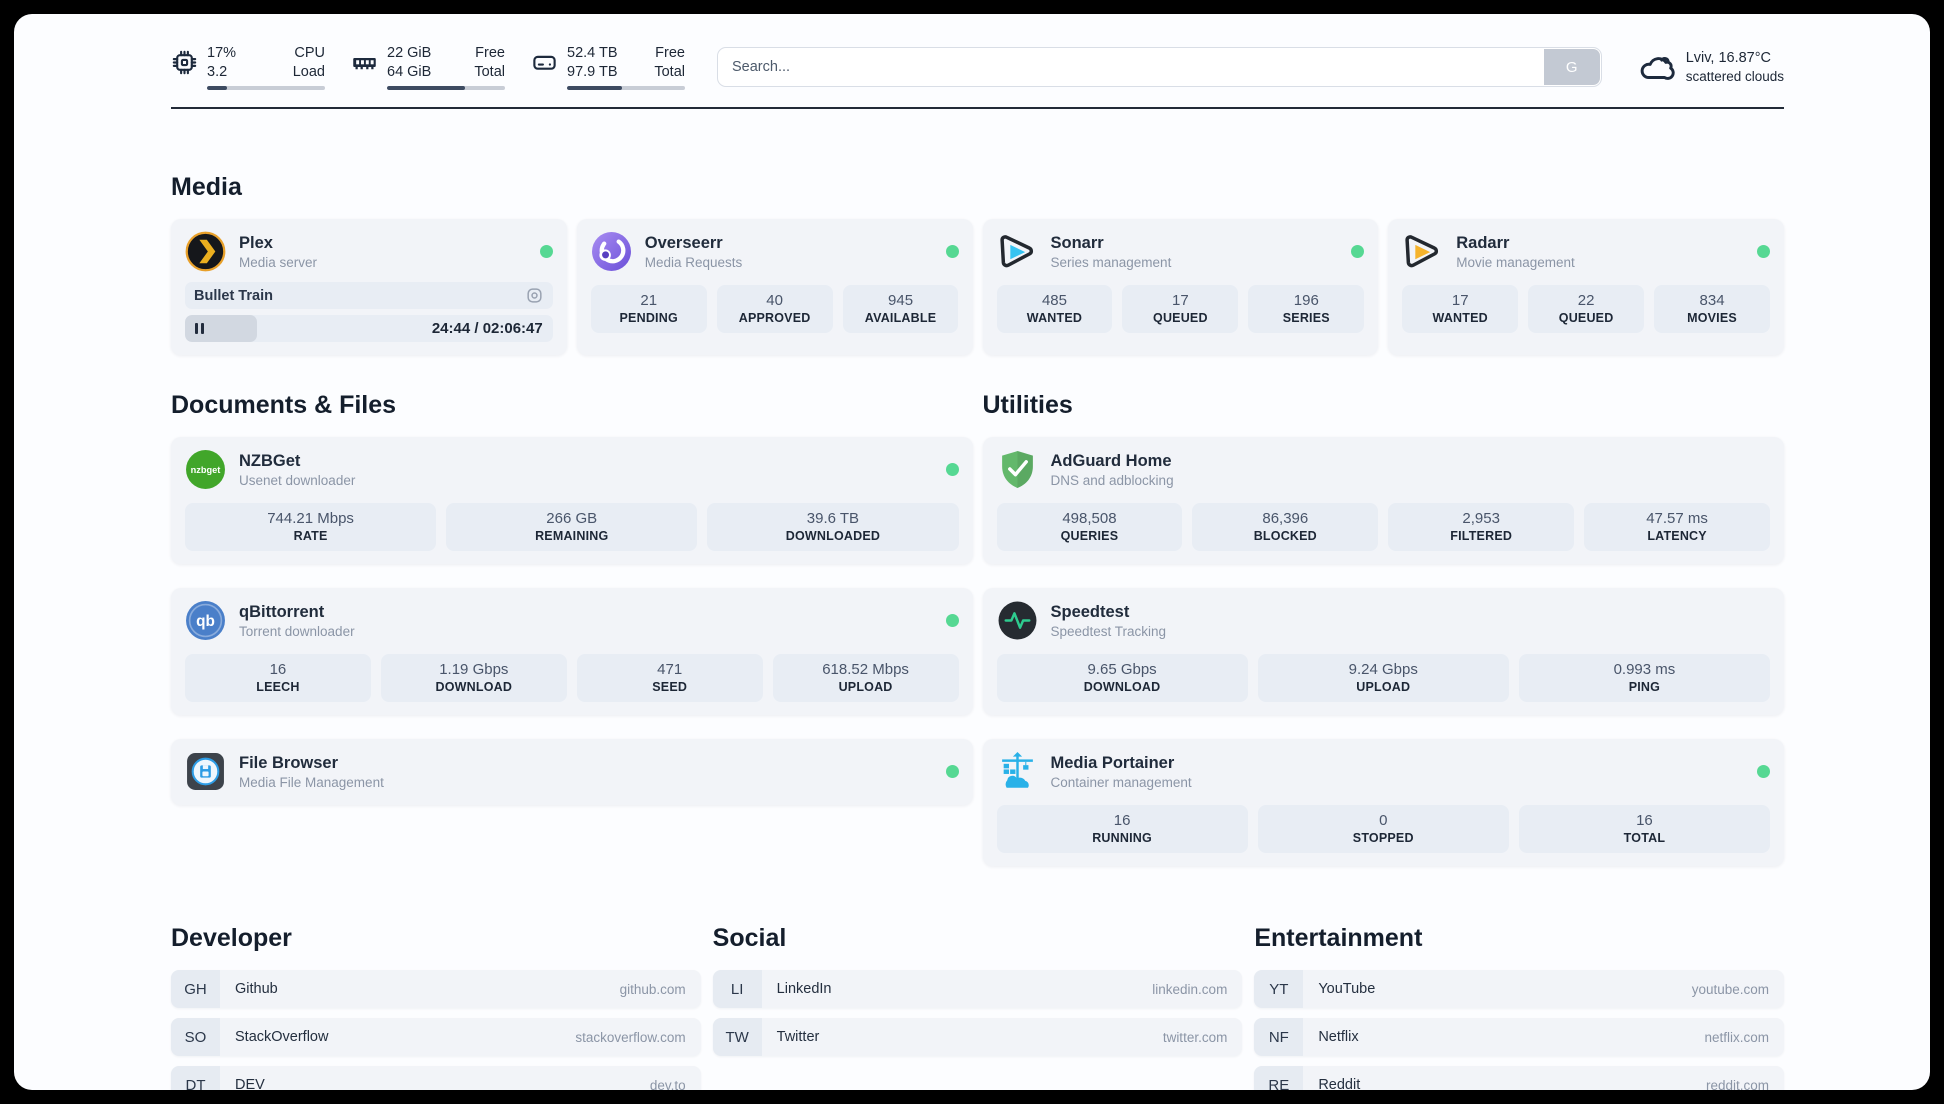  I want to click on stat-leech: 16 LEECH, so click(278, 678).